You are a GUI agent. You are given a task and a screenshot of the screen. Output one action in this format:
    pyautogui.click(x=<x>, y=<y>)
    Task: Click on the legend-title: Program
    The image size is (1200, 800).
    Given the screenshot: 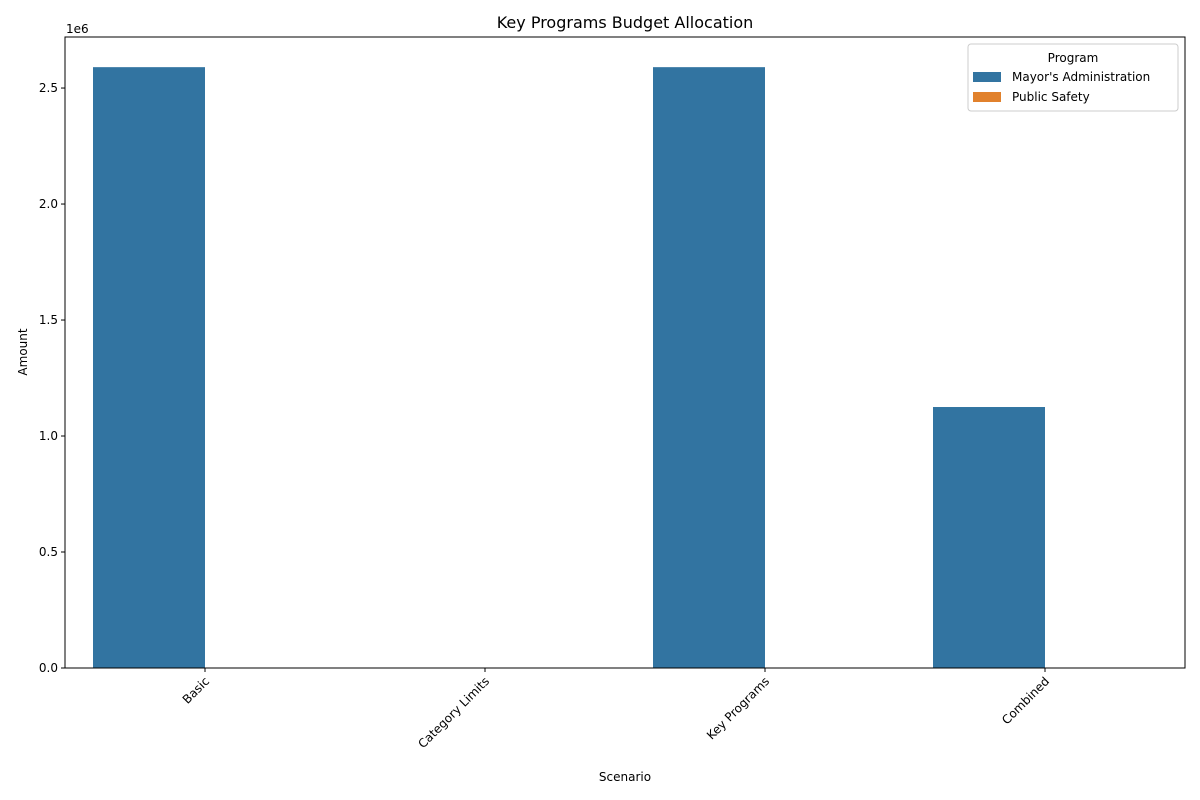 What is the action you would take?
    pyautogui.click(x=1073, y=58)
    